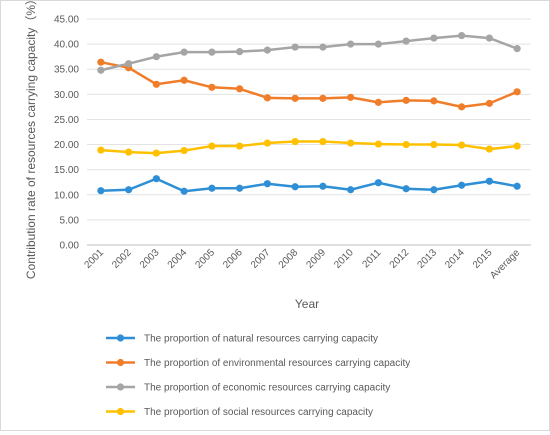  What do you see at coordinates (344, 259) in the screenshot?
I see `x-tick-label: 2010` at bounding box center [344, 259].